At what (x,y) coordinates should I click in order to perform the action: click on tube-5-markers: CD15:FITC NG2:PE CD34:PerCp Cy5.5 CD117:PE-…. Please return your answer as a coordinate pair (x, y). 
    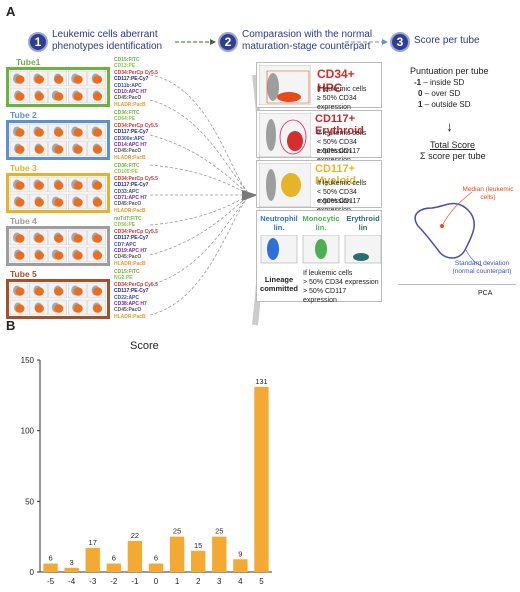
    Looking at the image, I should click on (136, 294).